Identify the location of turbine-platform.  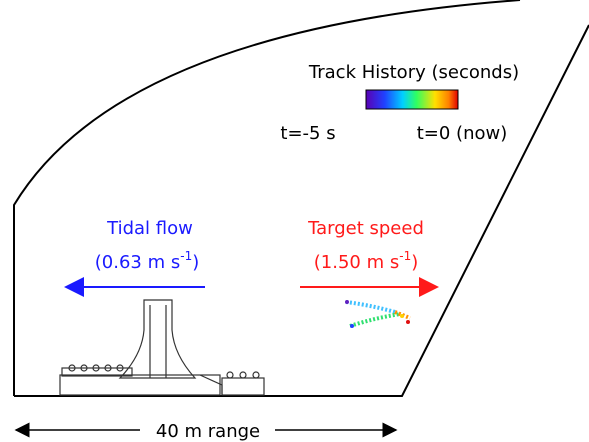
(162, 347).